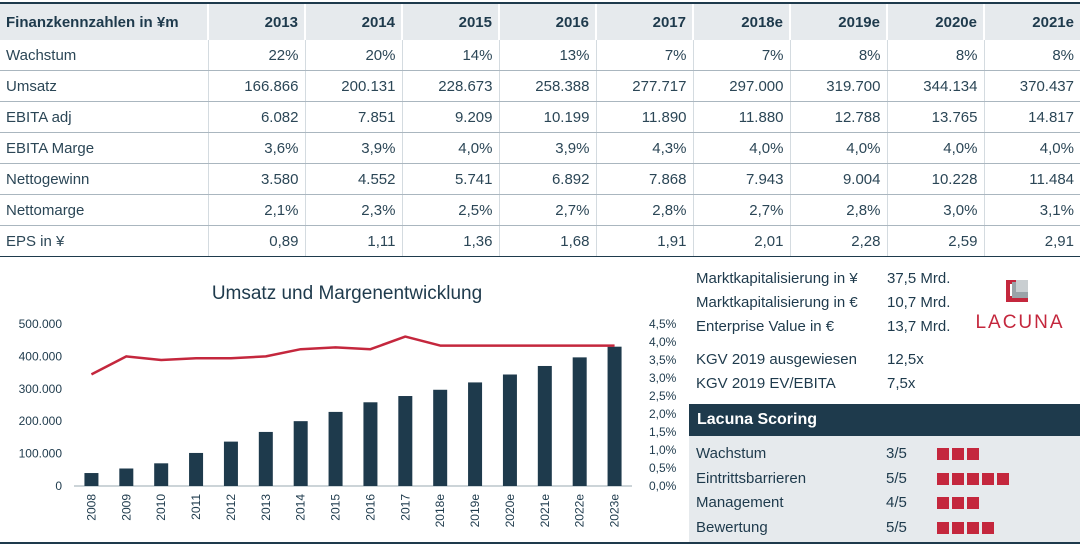  Describe the element at coordinates (540, 543) in the screenshot. I see `bottom-rule` at that location.